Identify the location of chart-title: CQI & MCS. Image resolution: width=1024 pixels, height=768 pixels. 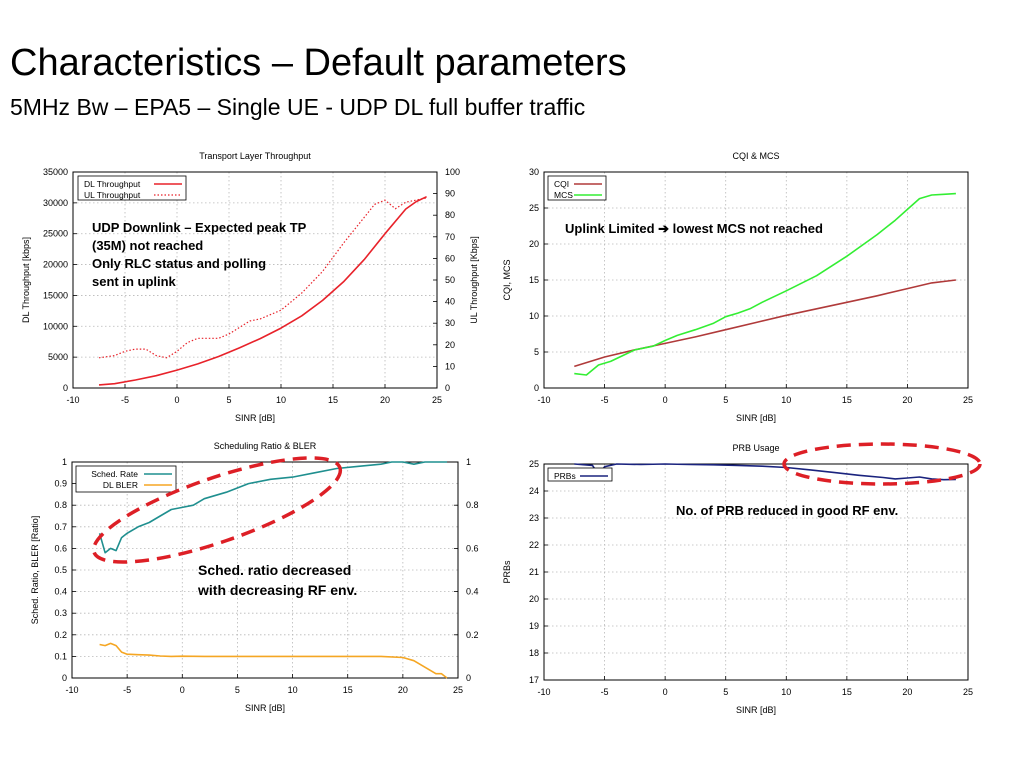
(755, 156).